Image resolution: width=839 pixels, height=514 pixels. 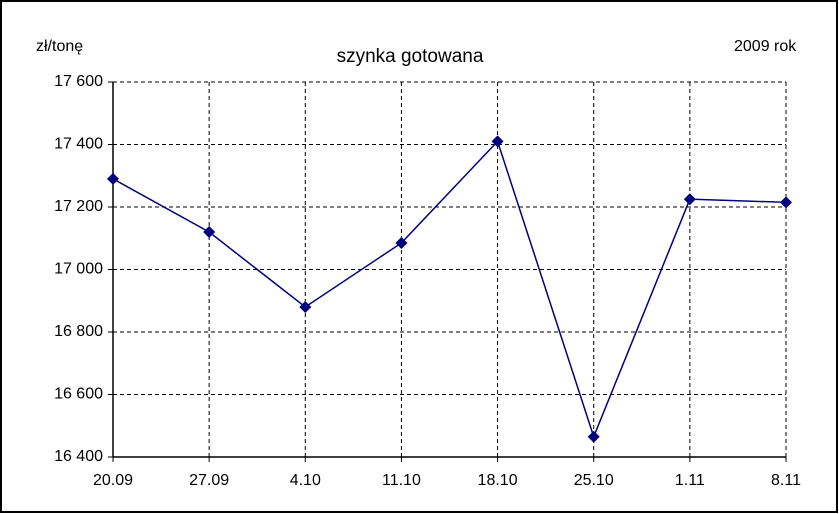 What do you see at coordinates (410, 56) in the screenshot?
I see `chart-title: szynka gotowana` at bounding box center [410, 56].